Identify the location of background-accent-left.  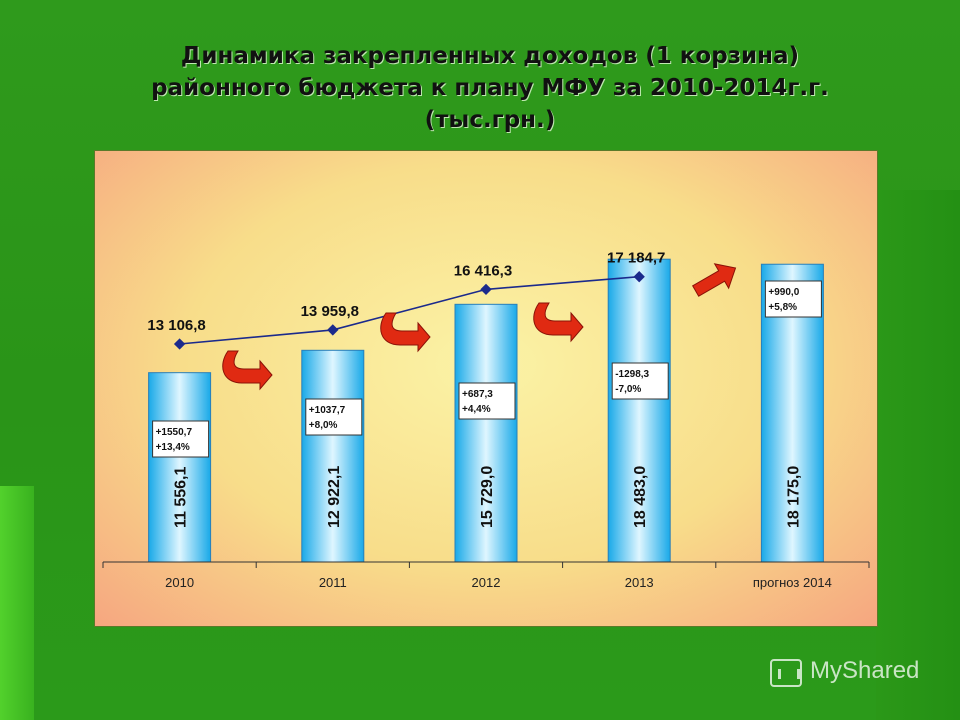
(17, 603).